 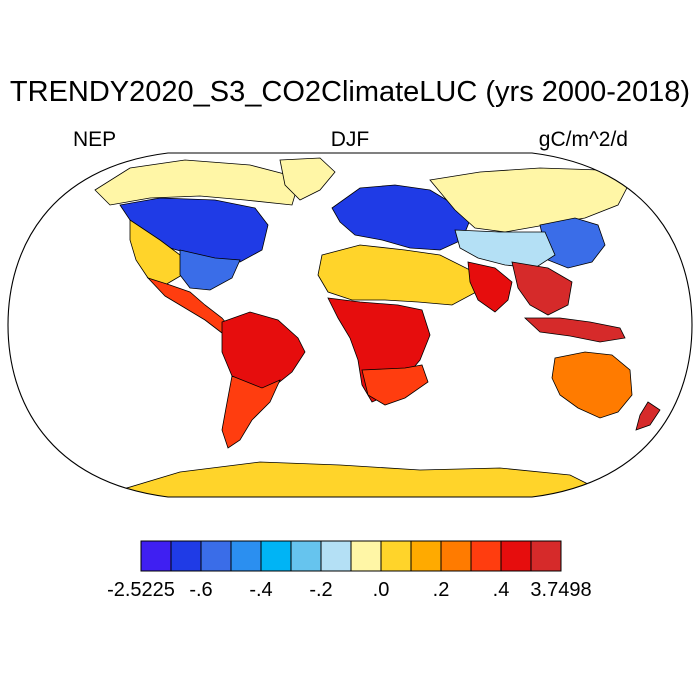 What do you see at coordinates (350, 139) in the screenshot?
I see `season-label: DJF` at bounding box center [350, 139].